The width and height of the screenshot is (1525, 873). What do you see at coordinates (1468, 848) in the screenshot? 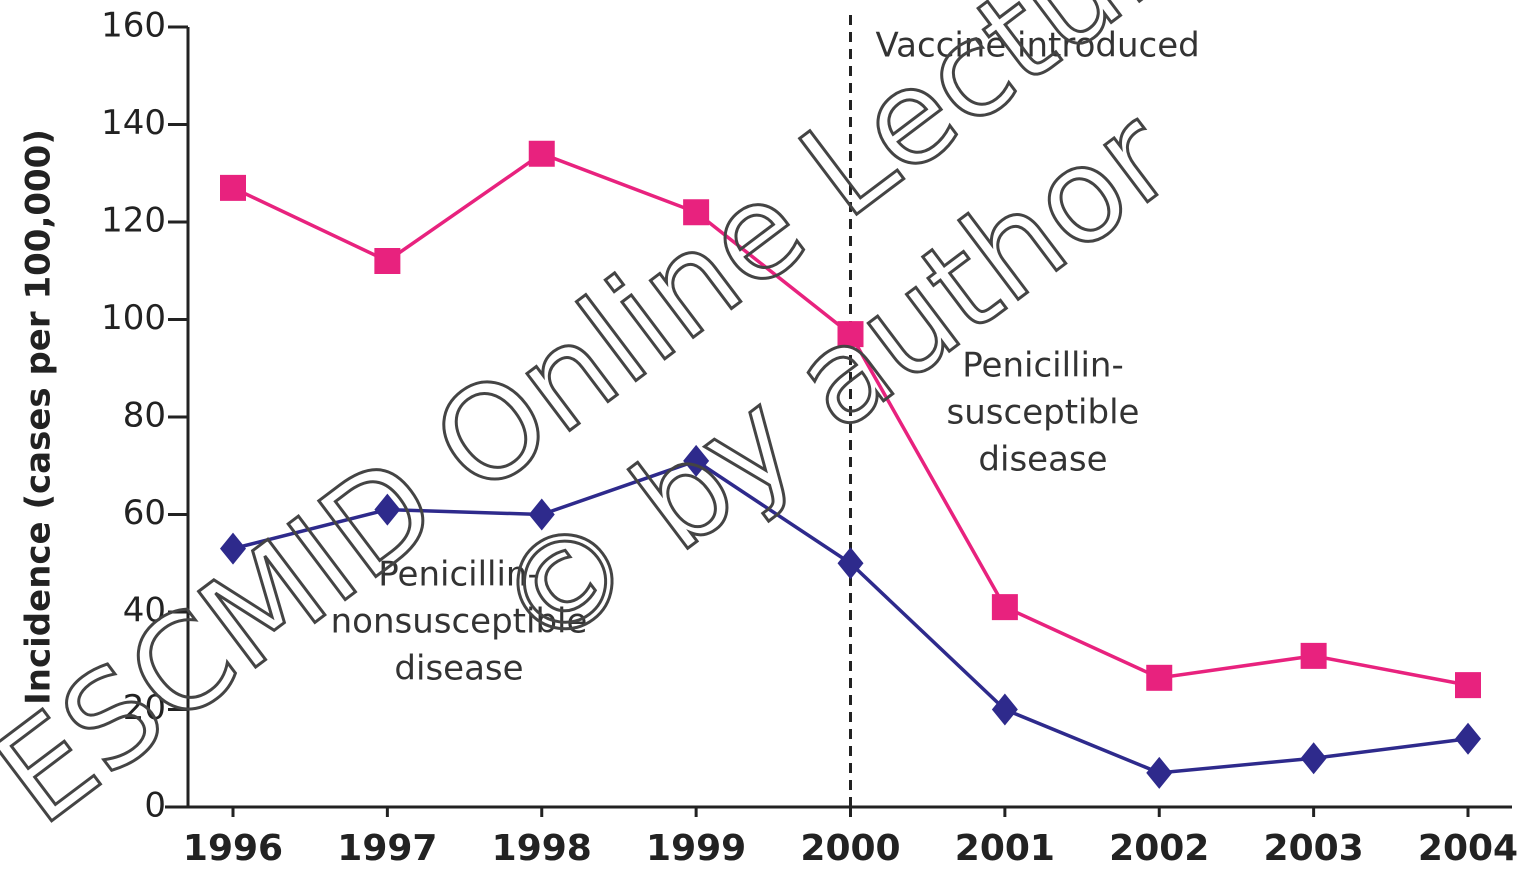
I see `x-tick-label: 2004` at bounding box center [1468, 848].